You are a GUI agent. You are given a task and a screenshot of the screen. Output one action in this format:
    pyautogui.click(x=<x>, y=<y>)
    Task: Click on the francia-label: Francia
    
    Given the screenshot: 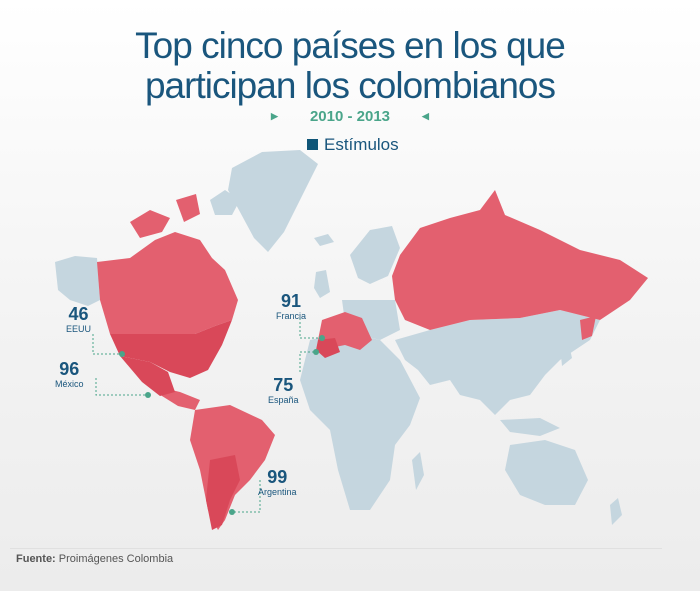 What is the action you would take?
    pyautogui.click(x=291, y=316)
    